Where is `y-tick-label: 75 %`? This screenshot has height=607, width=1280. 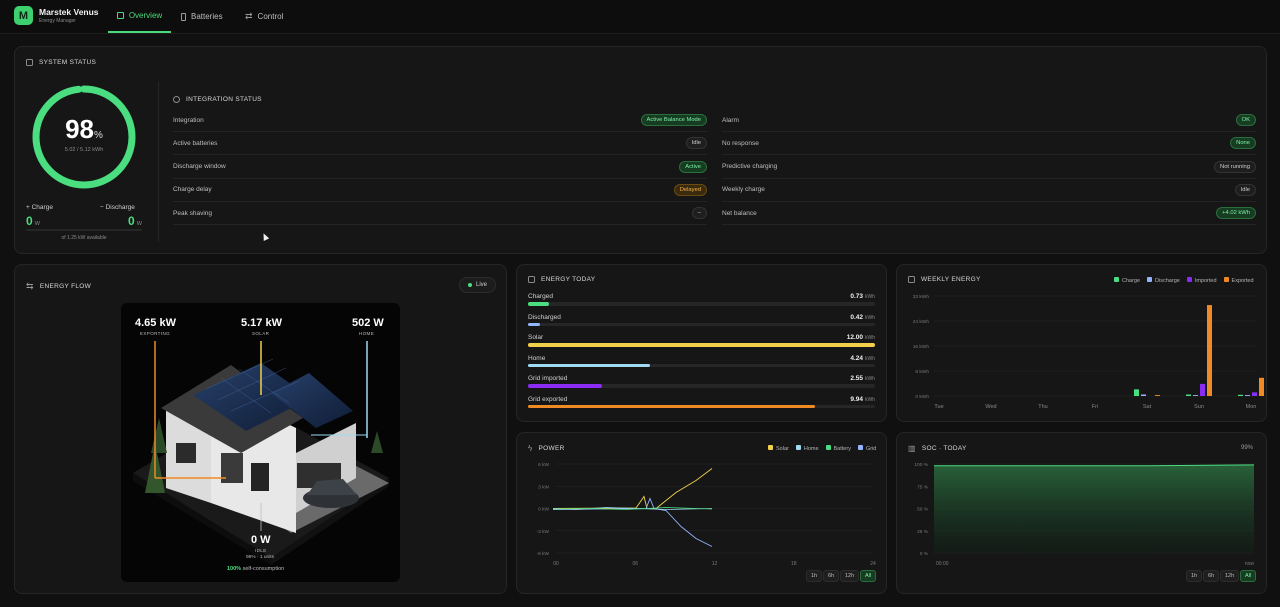
y-tick-label: 75 % is located at coordinates (923, 487).